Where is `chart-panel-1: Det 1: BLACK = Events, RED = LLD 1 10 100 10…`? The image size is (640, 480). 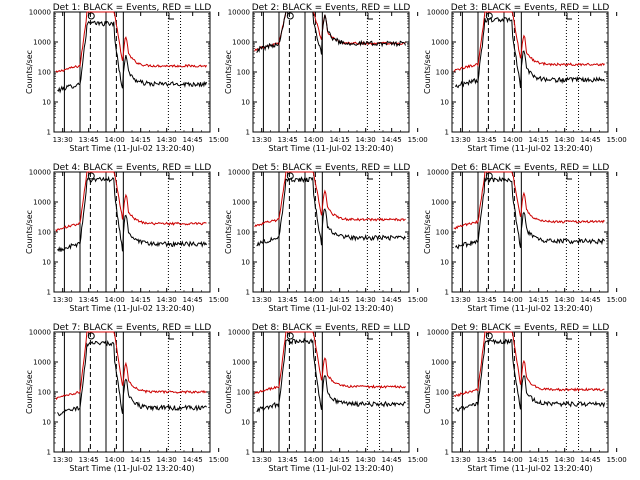 chart-panel-1: Det 1: BLACK = Events, RED = LLD 1 10 100 10… is located at coordinates (127, 78).